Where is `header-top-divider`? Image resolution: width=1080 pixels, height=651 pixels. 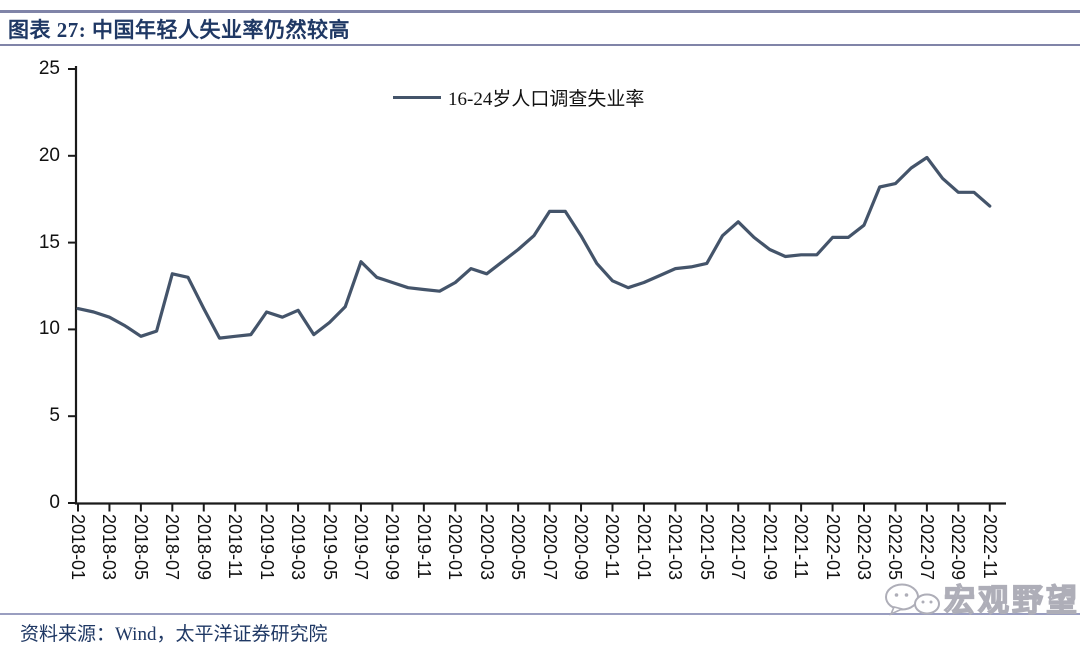
header-top-divider is located at coordinates (540, 11).